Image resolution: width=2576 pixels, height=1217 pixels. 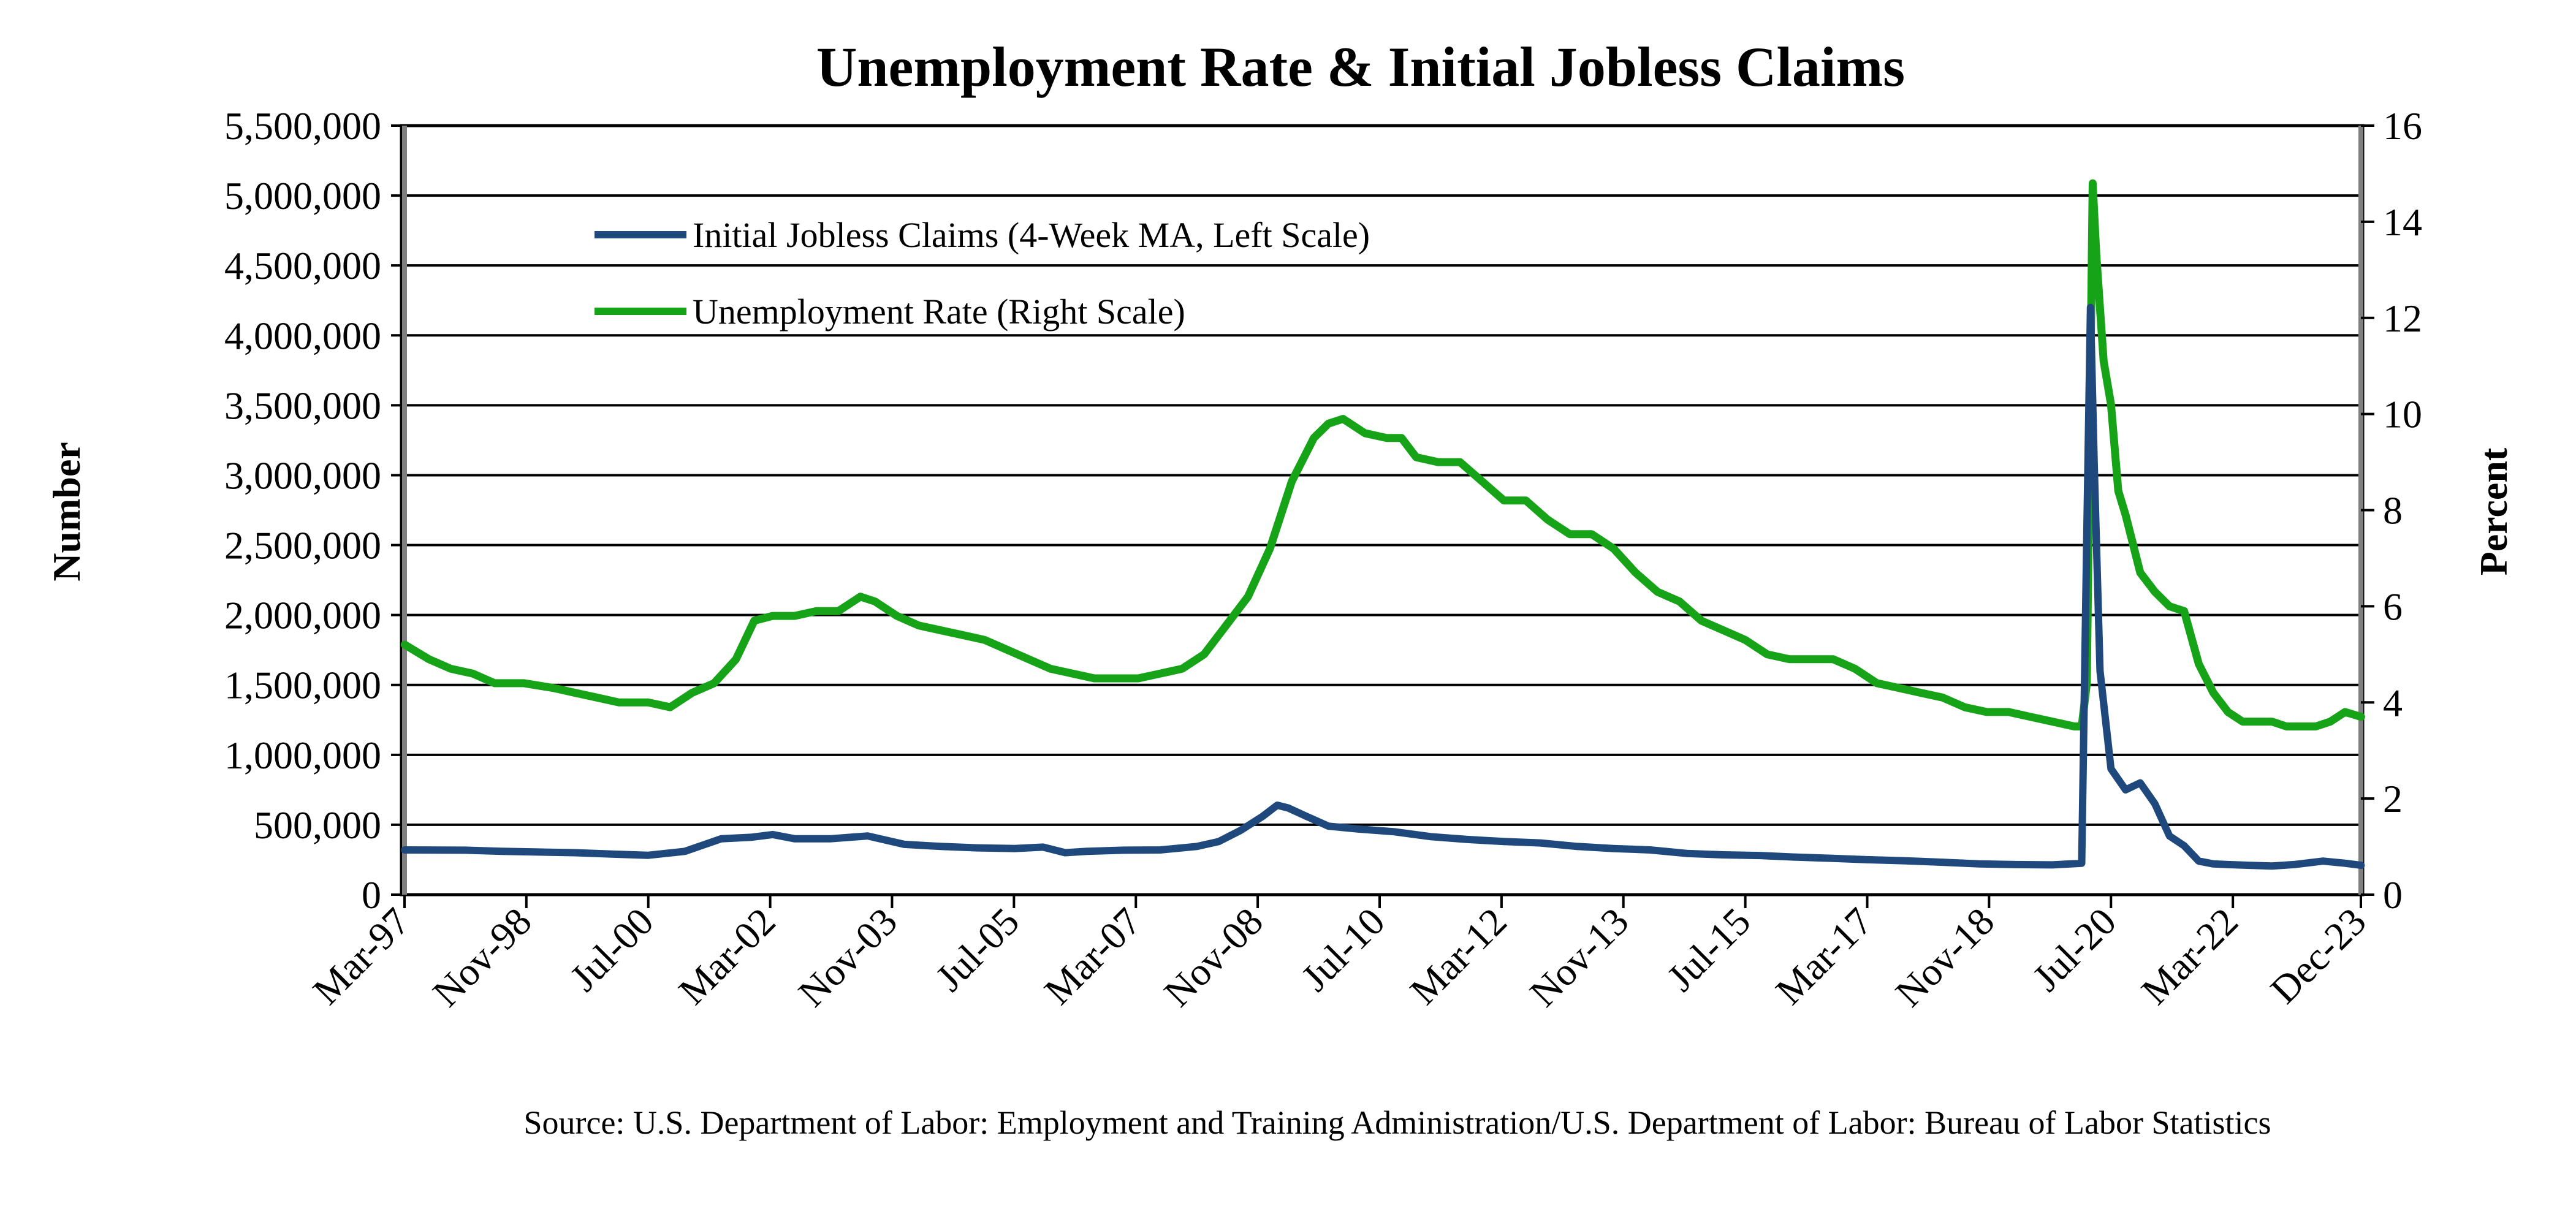 I want to click on y-left-tick-label: 2,000,000, so click(x=302, y=615).